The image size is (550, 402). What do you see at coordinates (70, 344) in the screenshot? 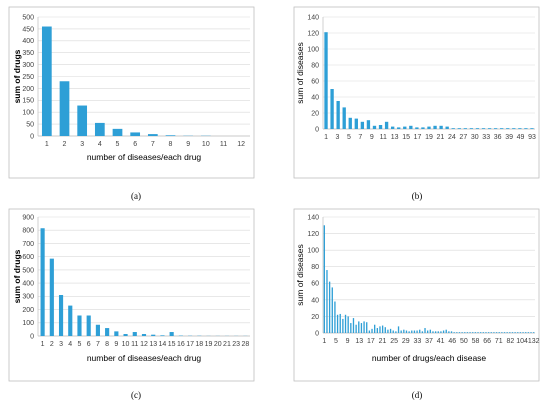
I see `x-tick-label: 4` at bounding box center [70, 344].